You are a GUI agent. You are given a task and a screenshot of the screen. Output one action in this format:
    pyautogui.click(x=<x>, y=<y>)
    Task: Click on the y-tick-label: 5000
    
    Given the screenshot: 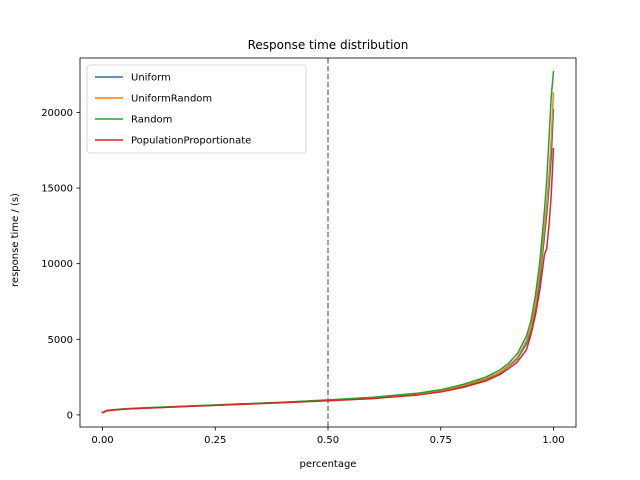 What is the action you would take?
    pyautogui.click(x=60, y=340)
    